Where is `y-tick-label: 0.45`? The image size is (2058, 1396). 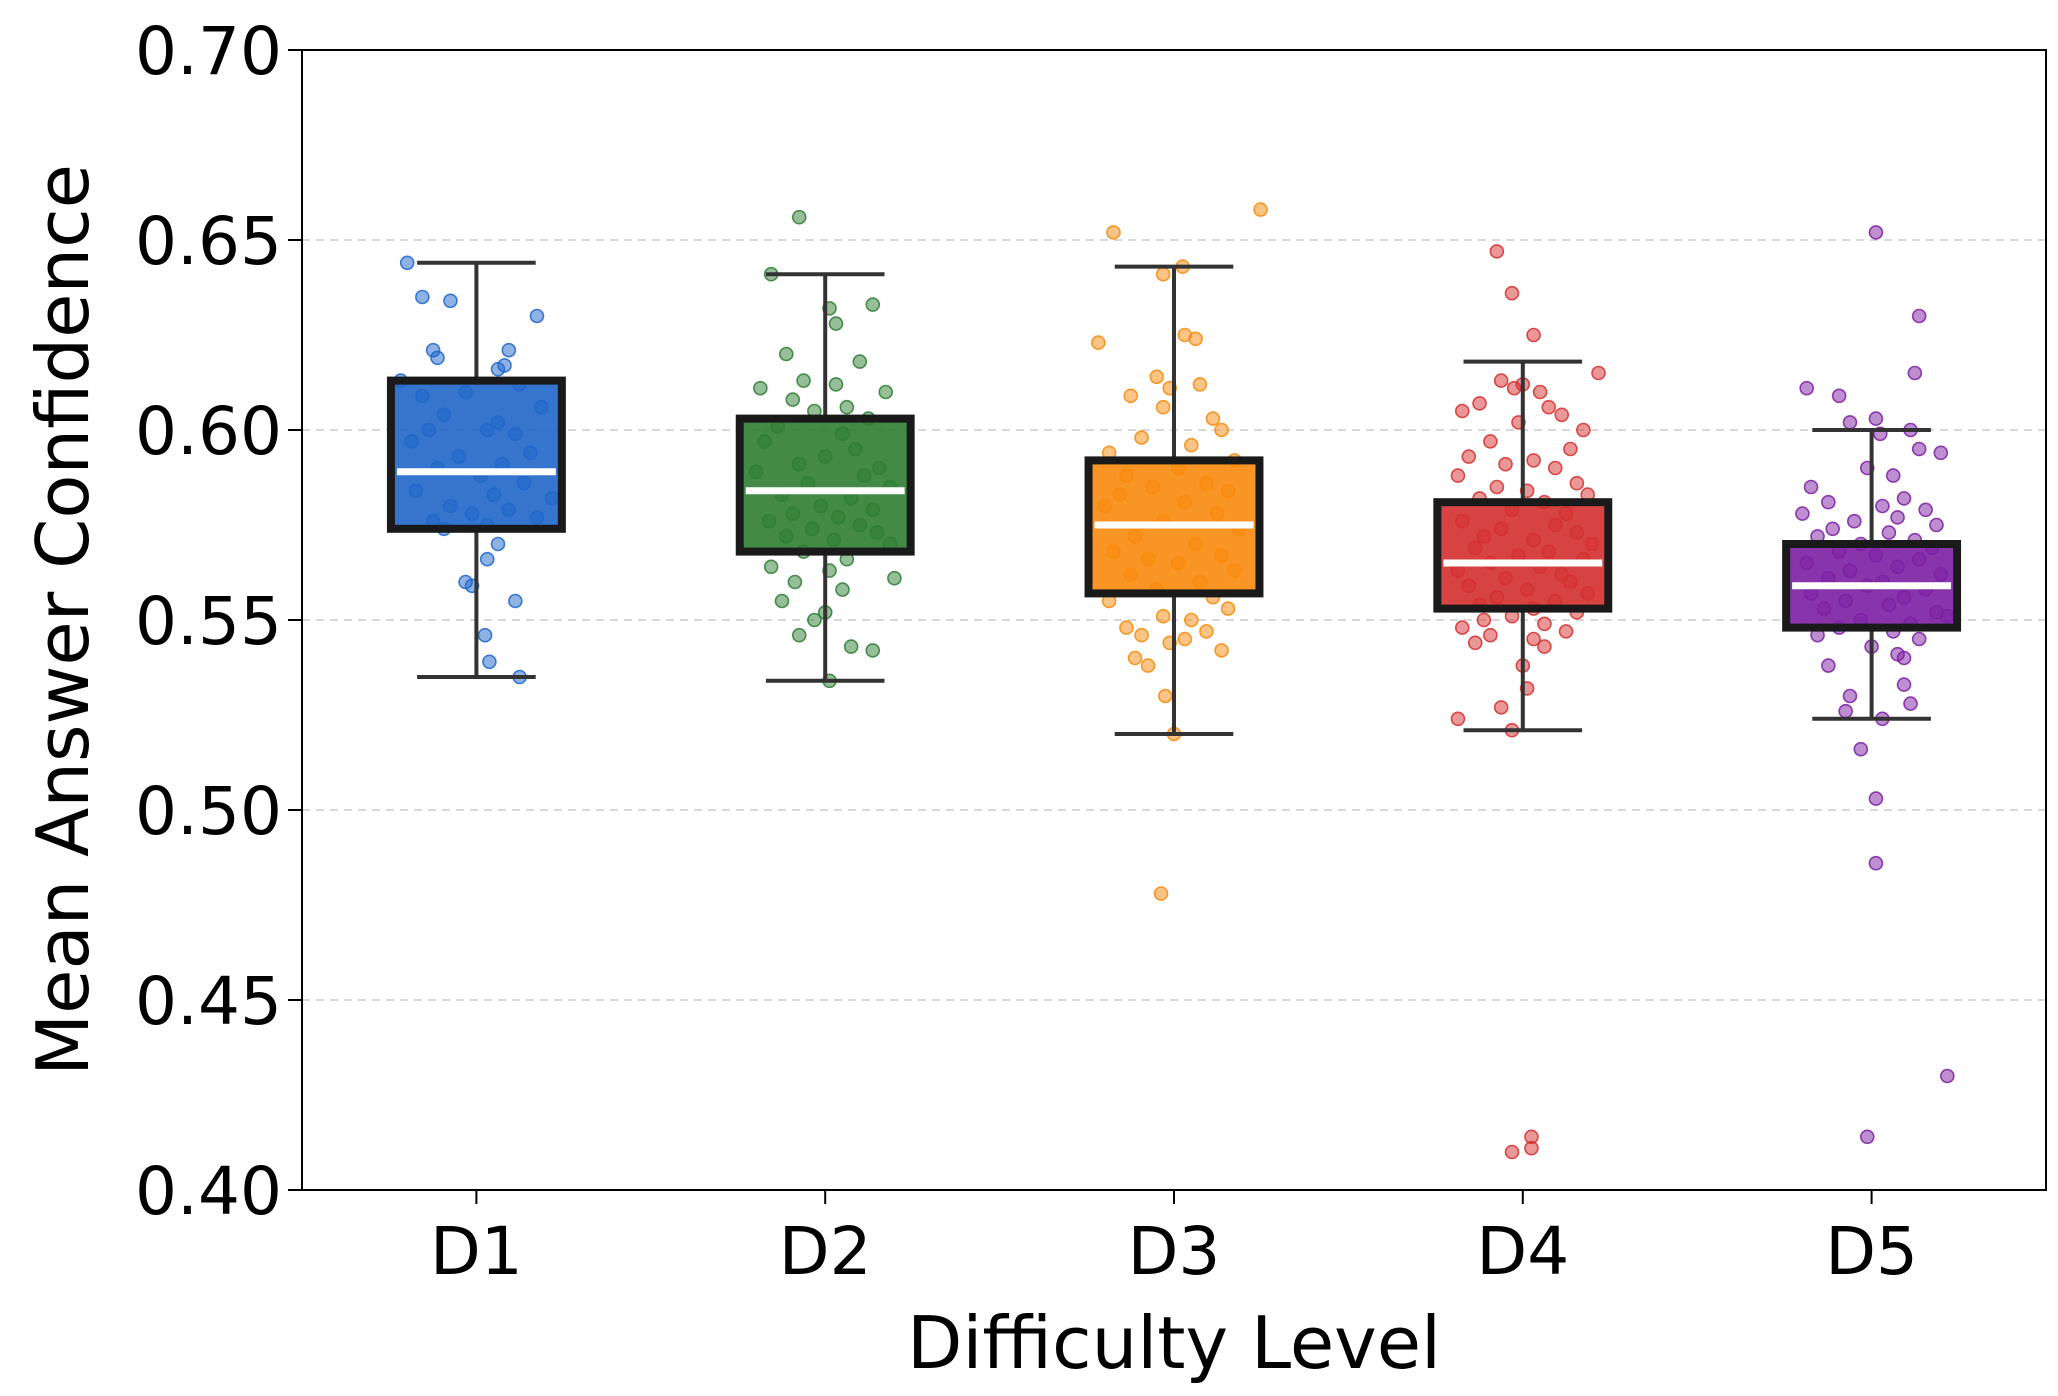
y-tick-label: 0.45 is located at coordinates (208, 1001).